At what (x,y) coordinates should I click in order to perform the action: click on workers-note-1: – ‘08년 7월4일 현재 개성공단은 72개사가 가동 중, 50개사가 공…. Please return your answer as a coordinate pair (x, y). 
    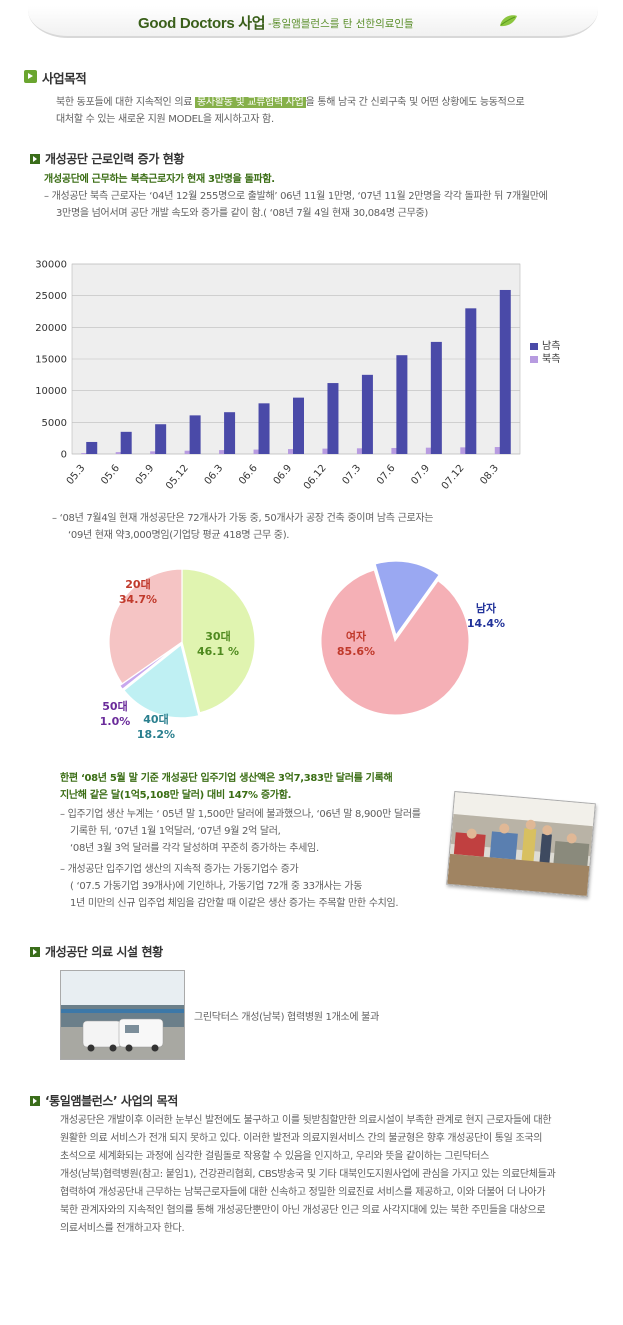
    Looking at the image, I should click on (243, 518).